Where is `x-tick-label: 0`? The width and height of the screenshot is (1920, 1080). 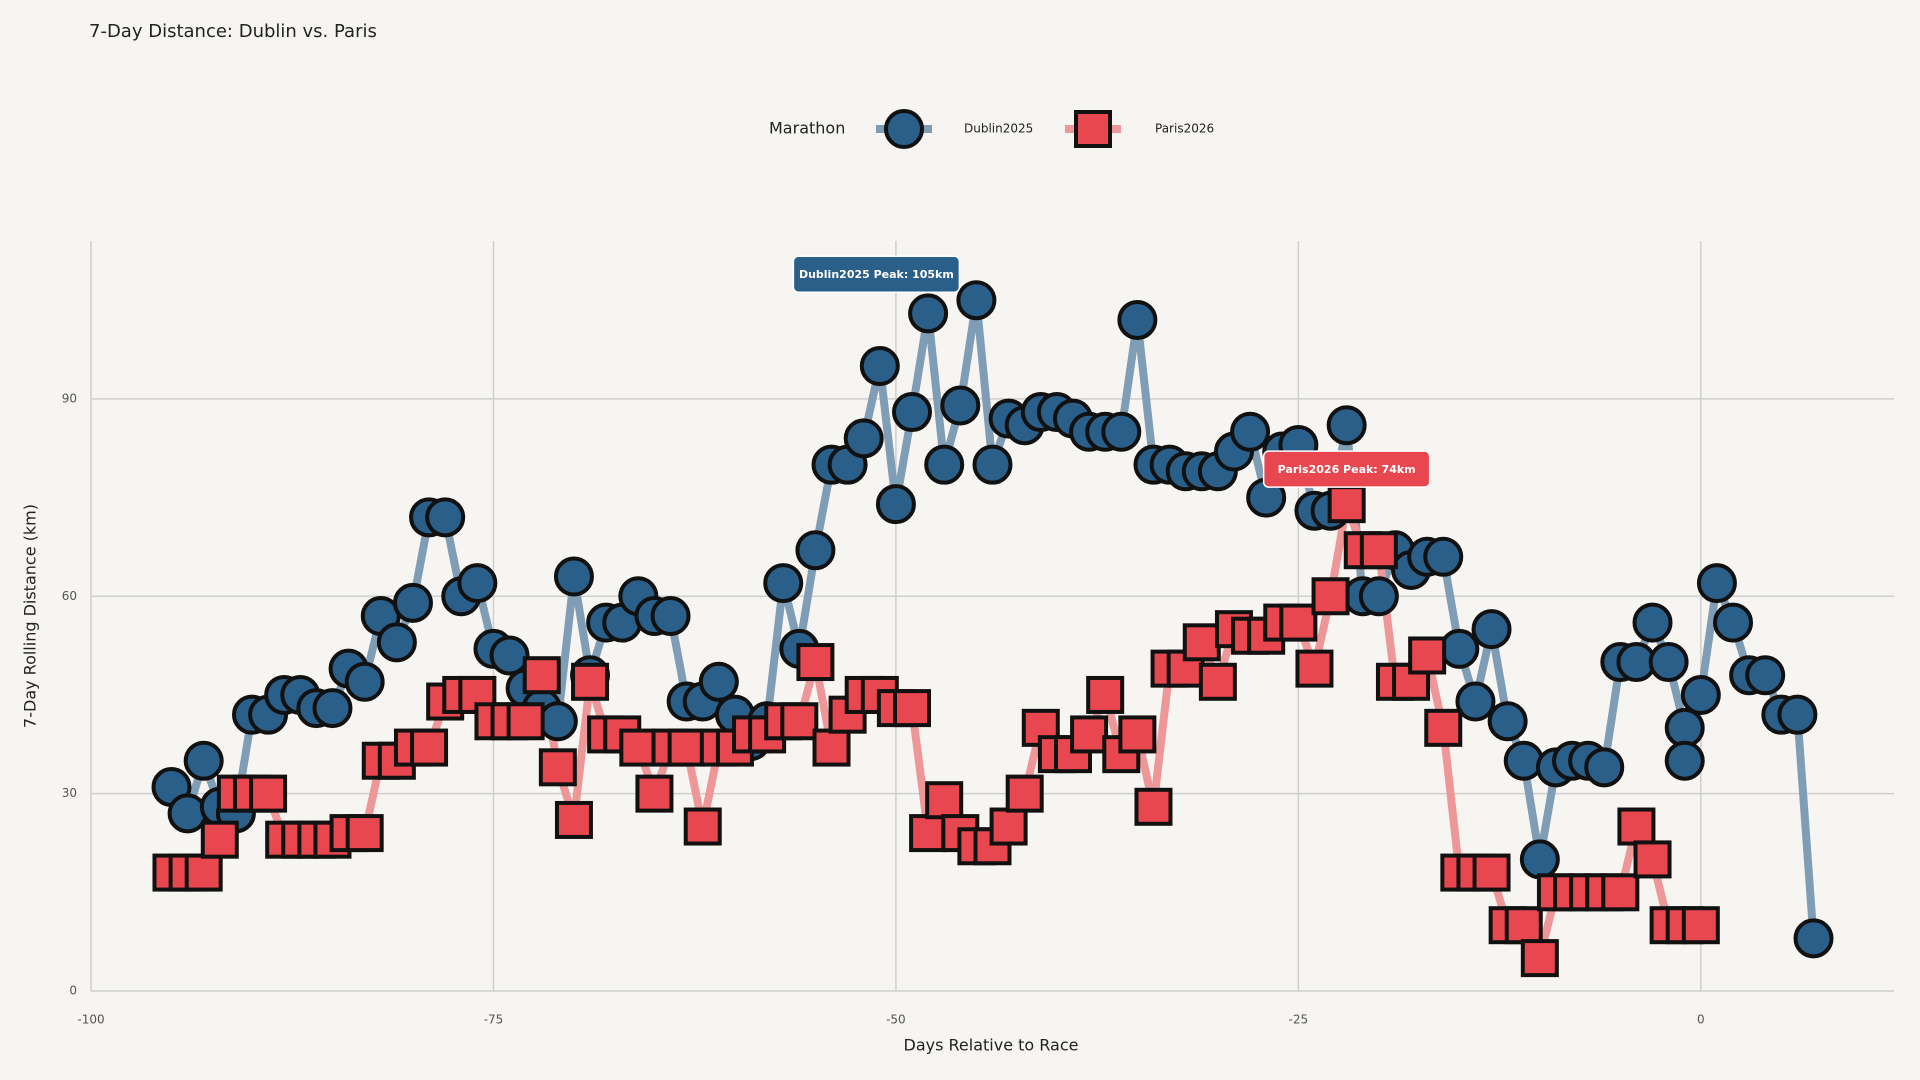
x-tick-label: 0 is located at coordinates (1701, 1020).